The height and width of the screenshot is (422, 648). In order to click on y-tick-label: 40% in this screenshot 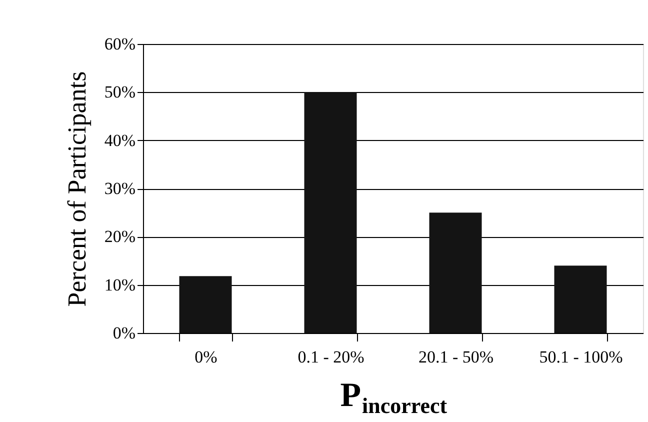, I will do `click(120, 140)`.